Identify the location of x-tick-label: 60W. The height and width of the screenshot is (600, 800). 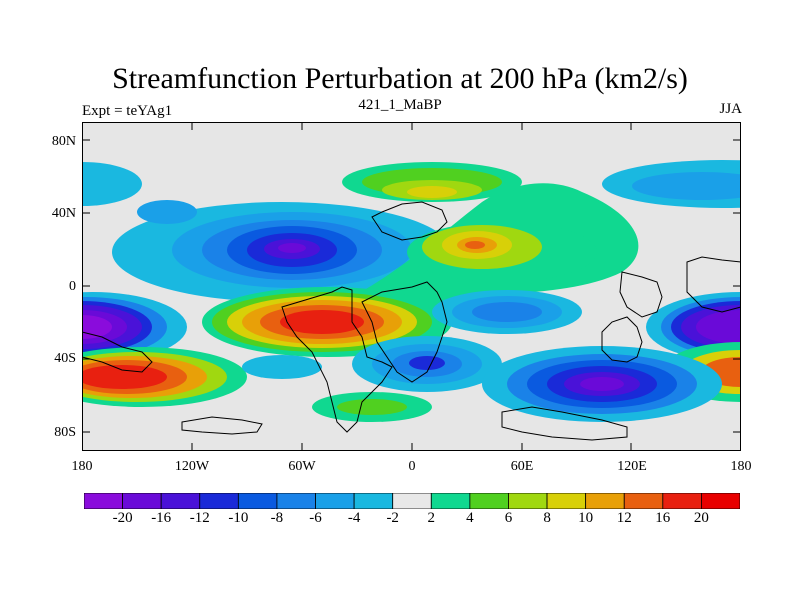
(302, 466).